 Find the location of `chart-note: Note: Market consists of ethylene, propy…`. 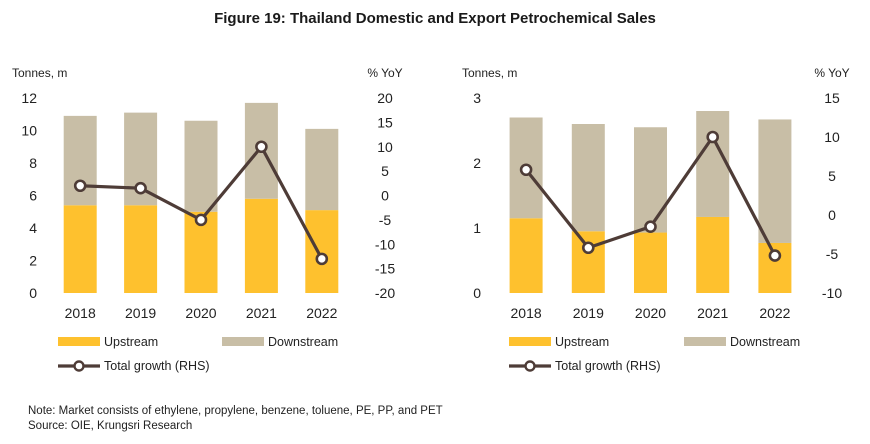

chart-note: Note: Market consists of ethylene, propy… is located at coordinates (235, 411).